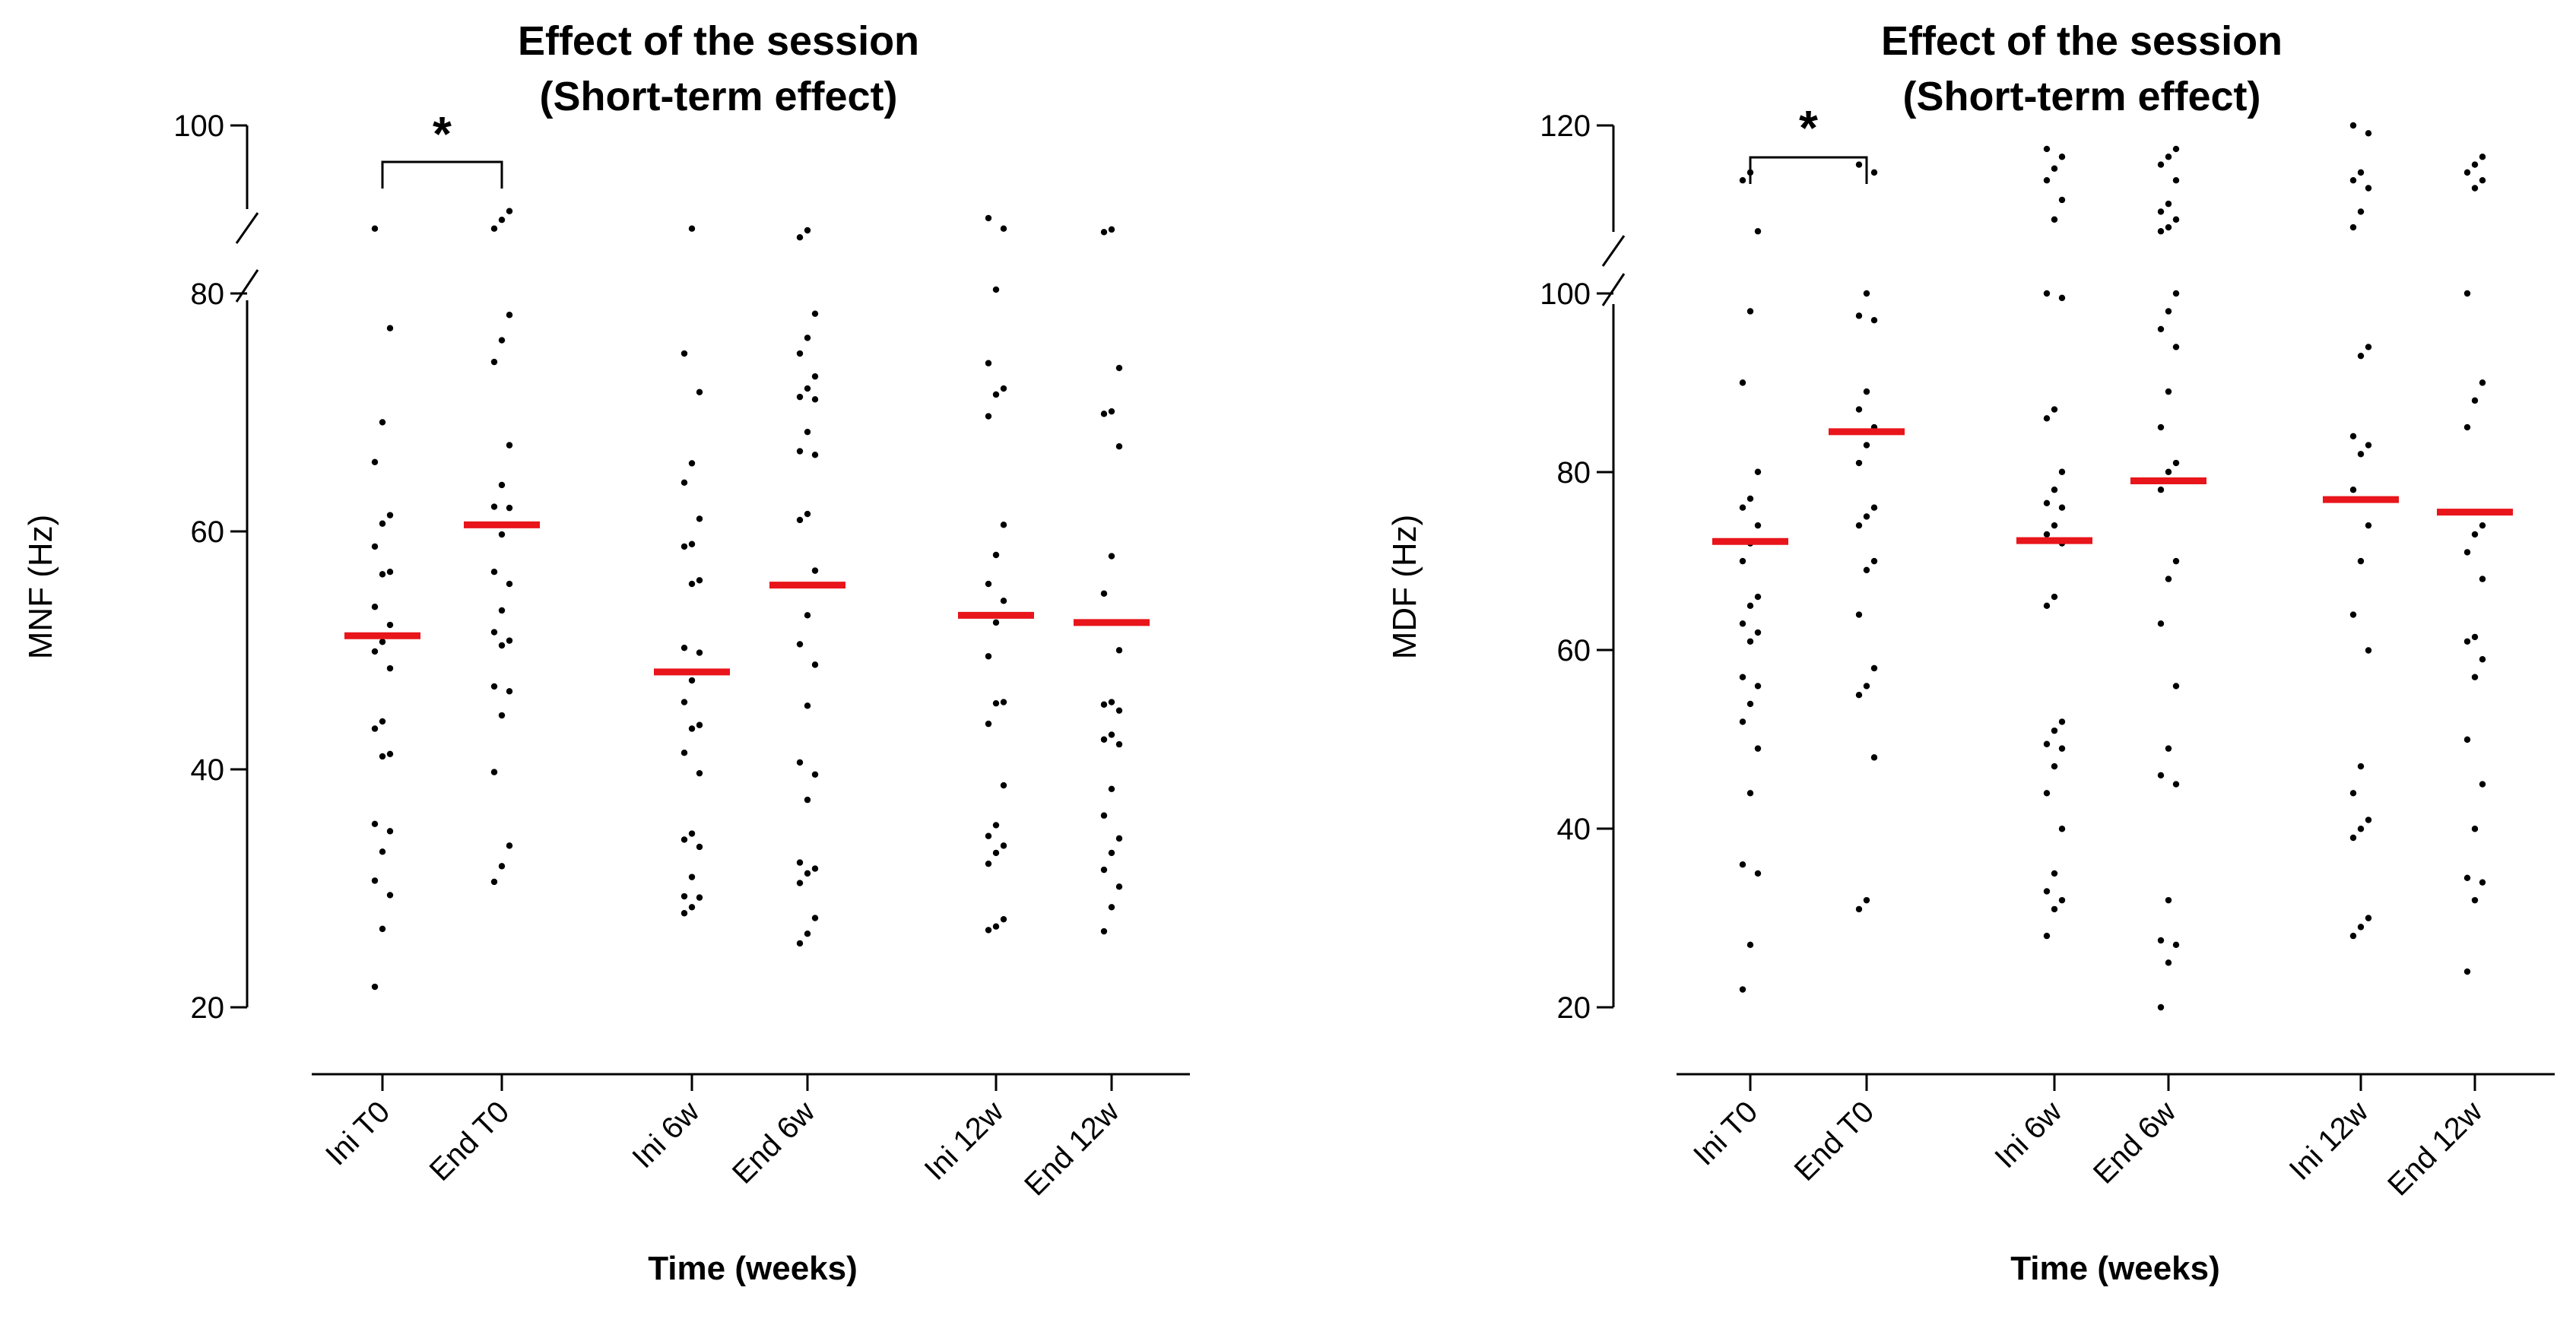 The height and width of the screenshot is (1319, 2576). Describe the element at coordinates (41, 587) in the screenshot. I see `y-axis-label: MNF (Hz)` at that location.